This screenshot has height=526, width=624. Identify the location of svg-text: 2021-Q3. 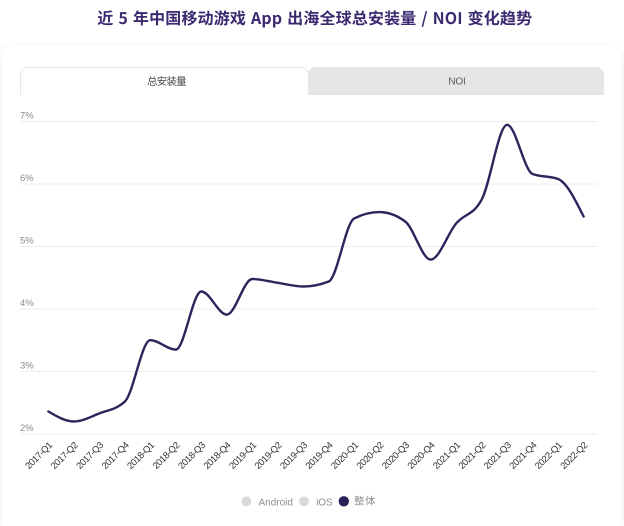
(497, 455).